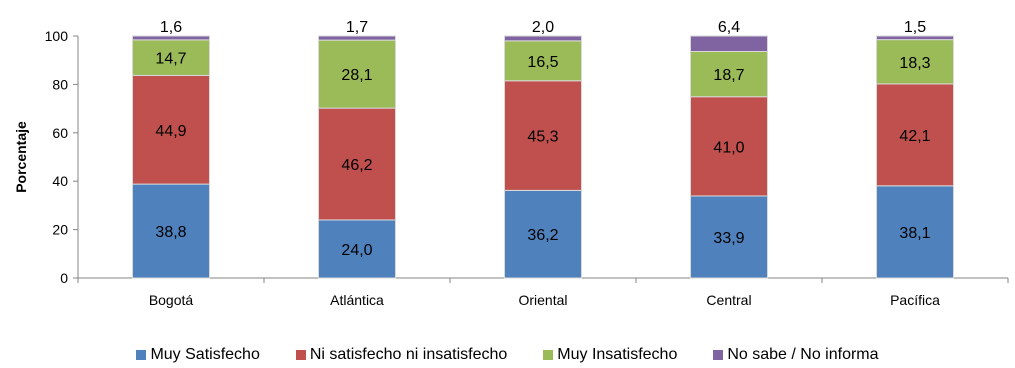 The image size is (1015, 368). I want to click on legend-label: No sabe / No informa, so click(803, 354).